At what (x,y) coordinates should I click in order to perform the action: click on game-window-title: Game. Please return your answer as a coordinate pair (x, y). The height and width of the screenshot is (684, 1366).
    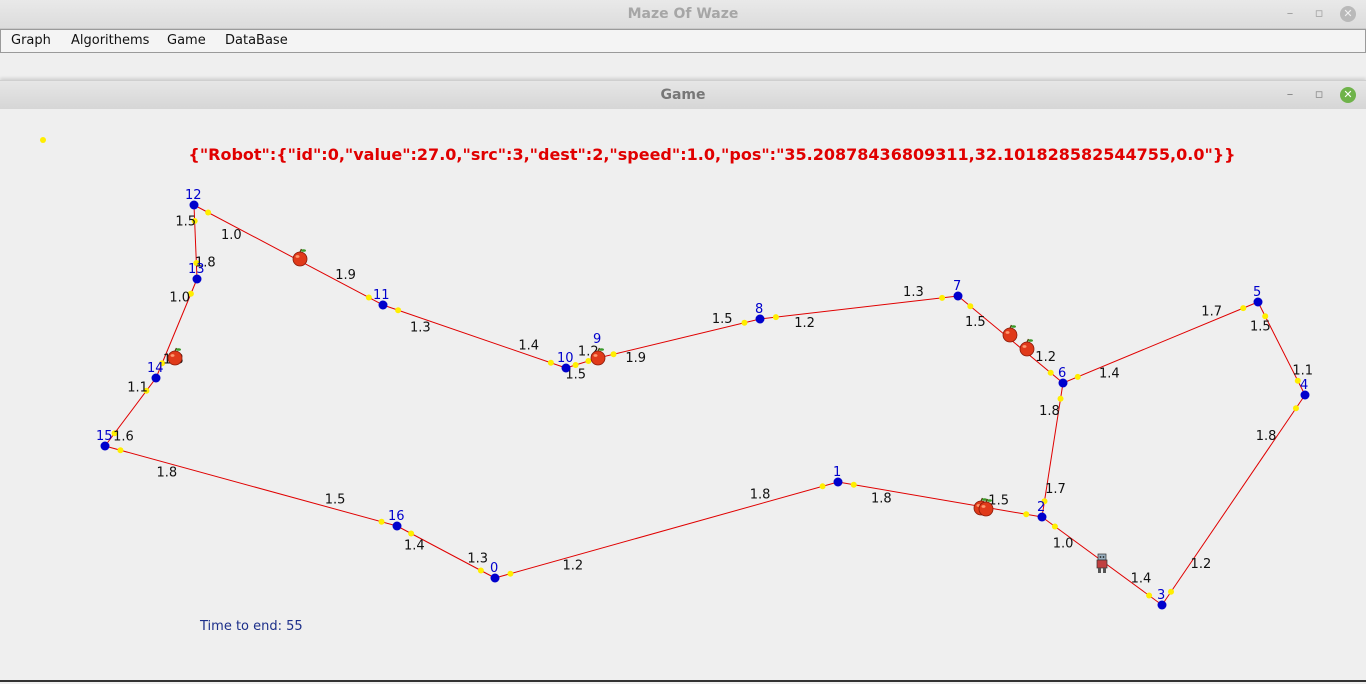
    Looking at the image, I should click on (683, 95).